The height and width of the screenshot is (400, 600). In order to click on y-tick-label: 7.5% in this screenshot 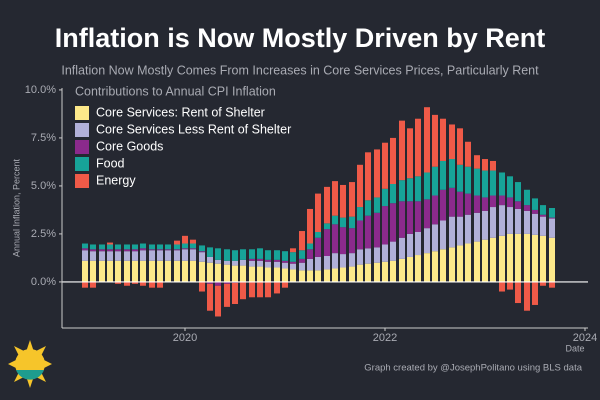, I will do `click(43, 138)`.